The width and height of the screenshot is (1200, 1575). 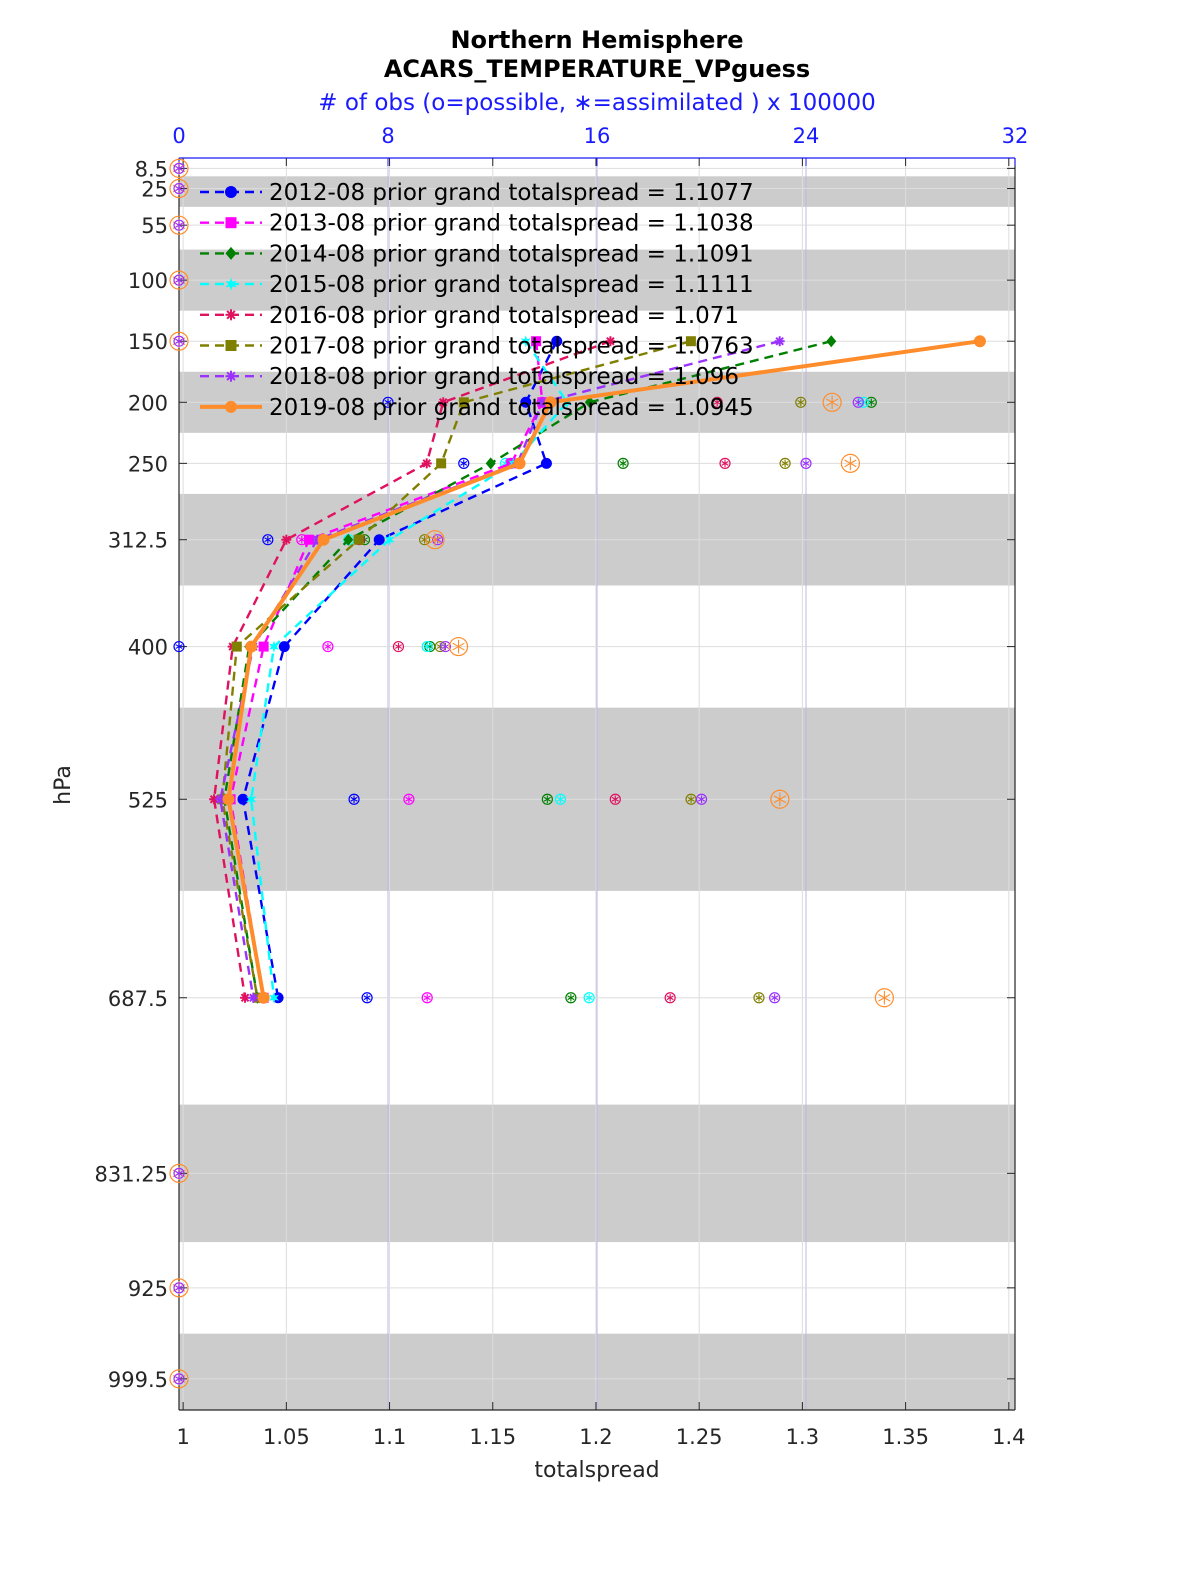 I want to click on y-tick-label: 525, so click(x=148, y=800).